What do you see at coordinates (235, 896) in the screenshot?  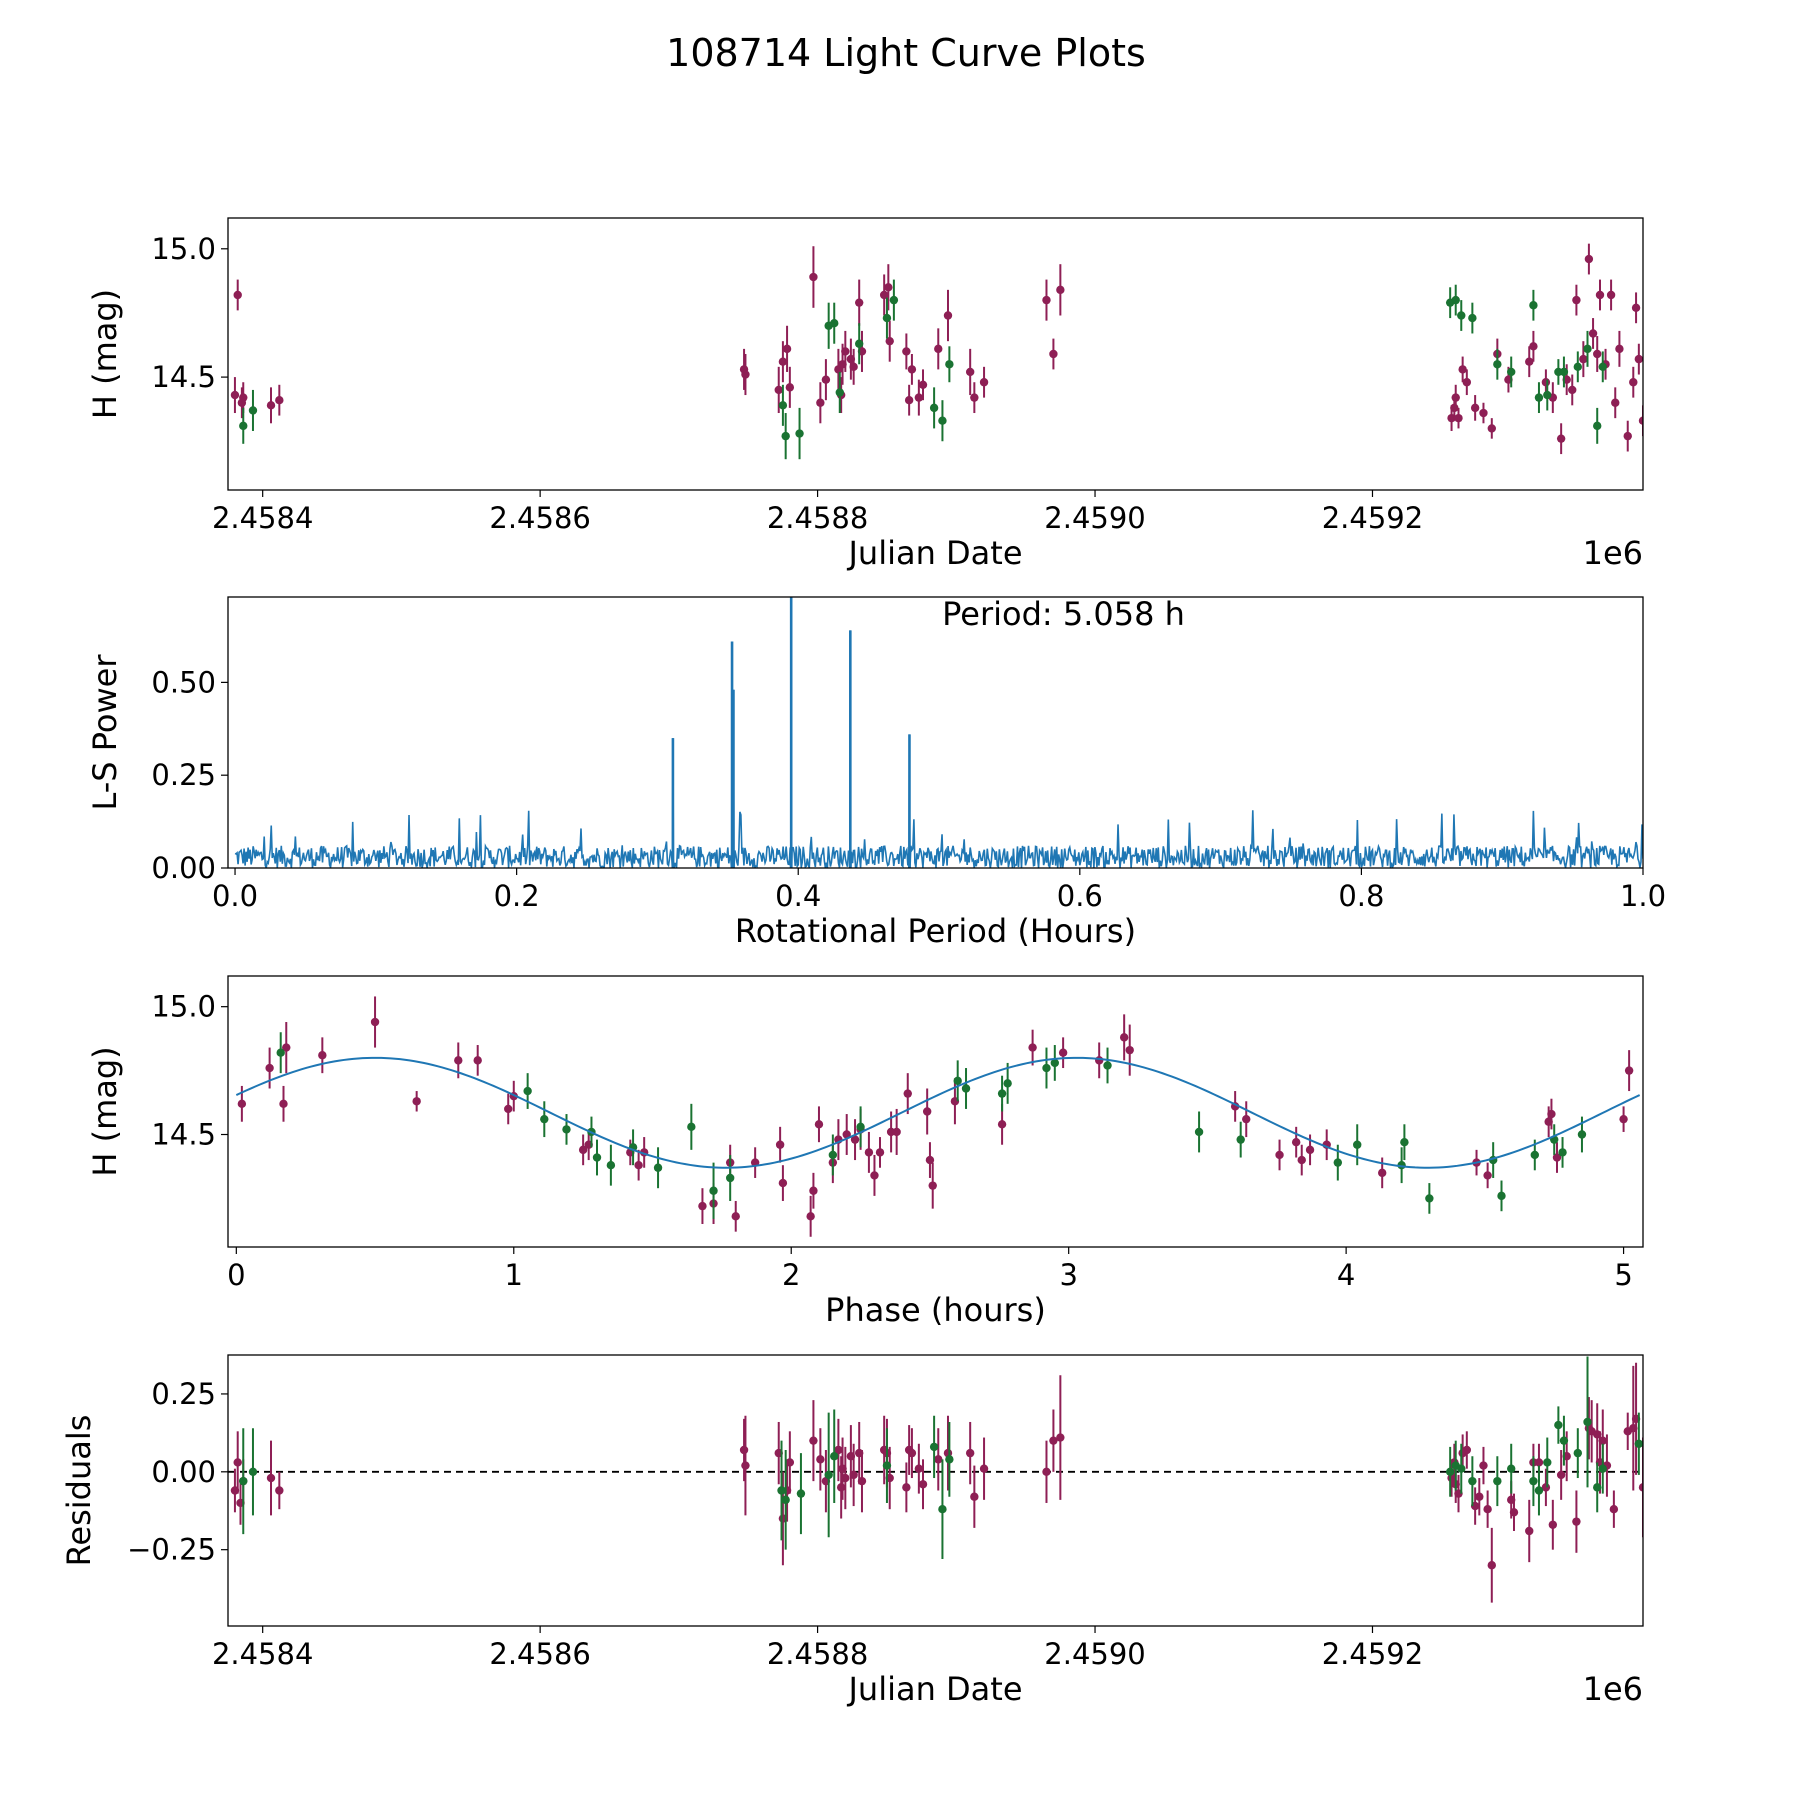 I see `x-tick-label: 0.0` at bounding box center [235, 896].